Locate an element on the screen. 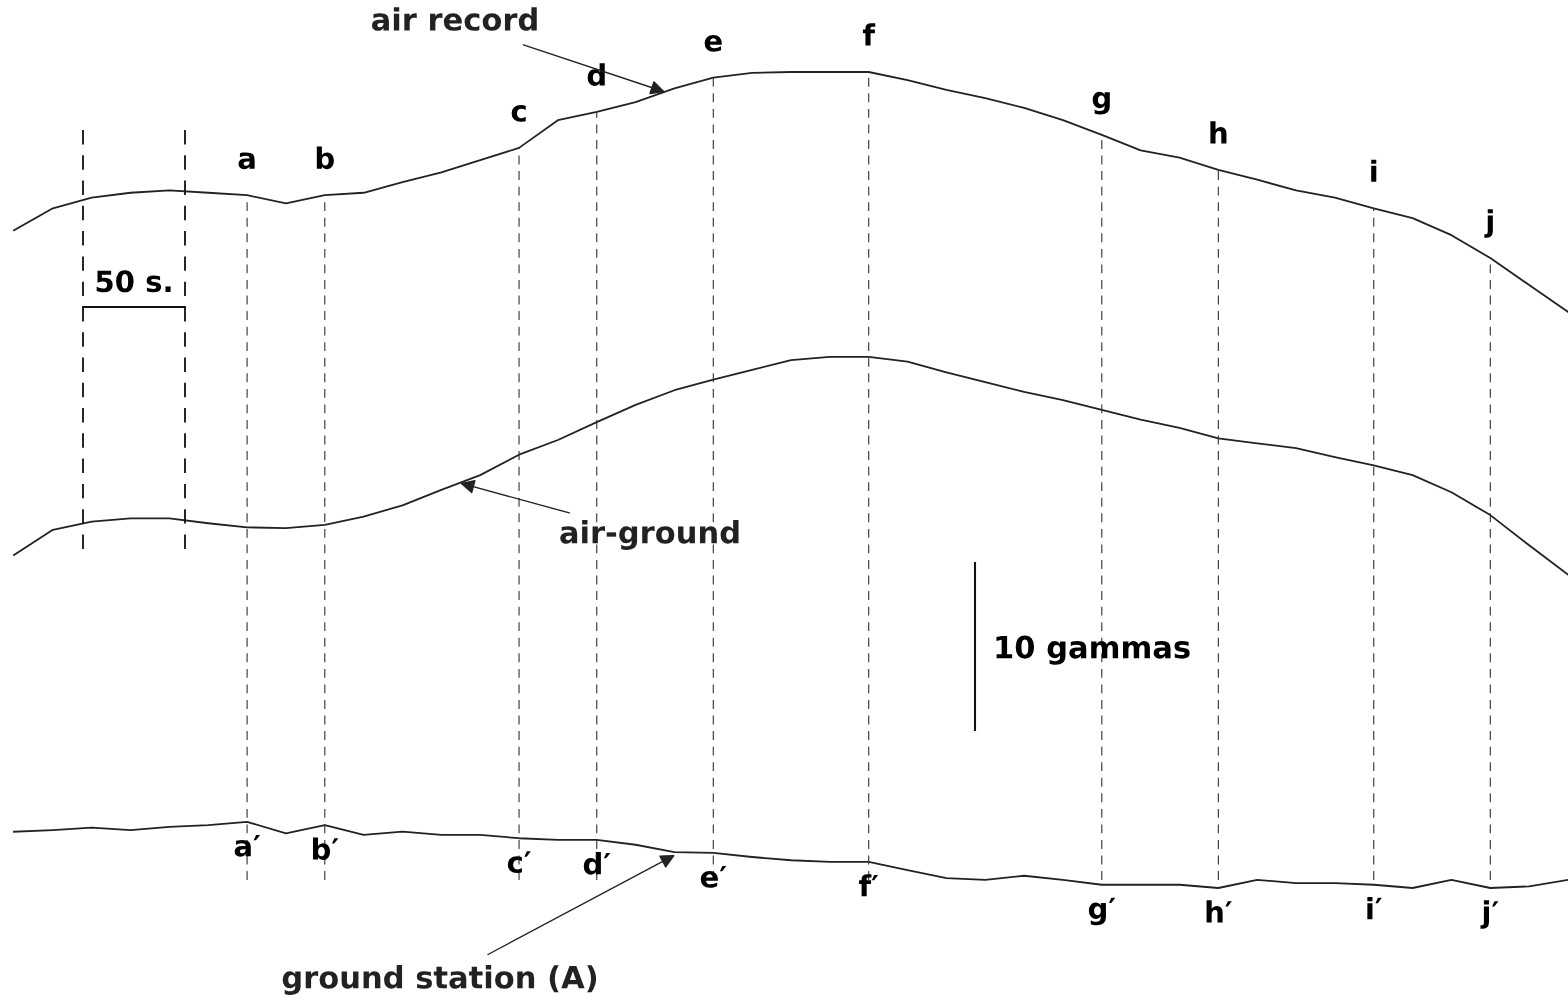 This screenshot has width=1568, height=1007. annotation: e′ is located at coordinates (713, 877).